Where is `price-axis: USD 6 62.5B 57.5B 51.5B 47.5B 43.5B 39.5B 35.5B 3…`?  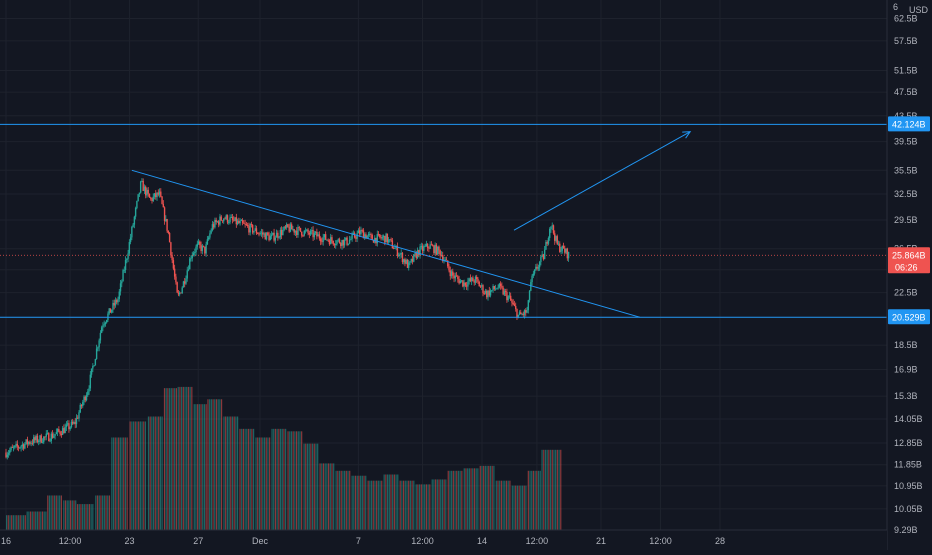 price-axis: USD 6 62.5B 57.5B 51.5B 47.5B 43.5B 39.5B 35.5B 3… is located at coordinates (909, 275).